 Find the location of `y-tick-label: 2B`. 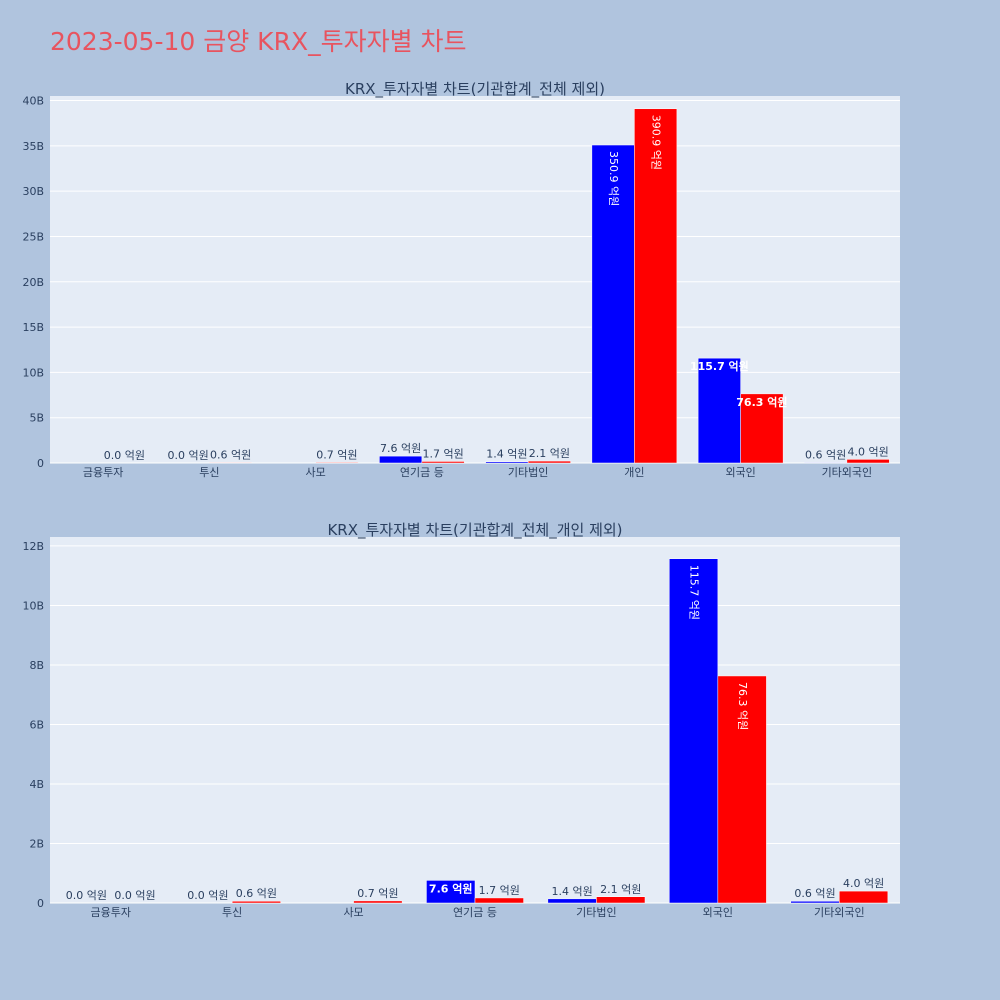

y-tick-label: 2B is located at coordinates (36, 843).